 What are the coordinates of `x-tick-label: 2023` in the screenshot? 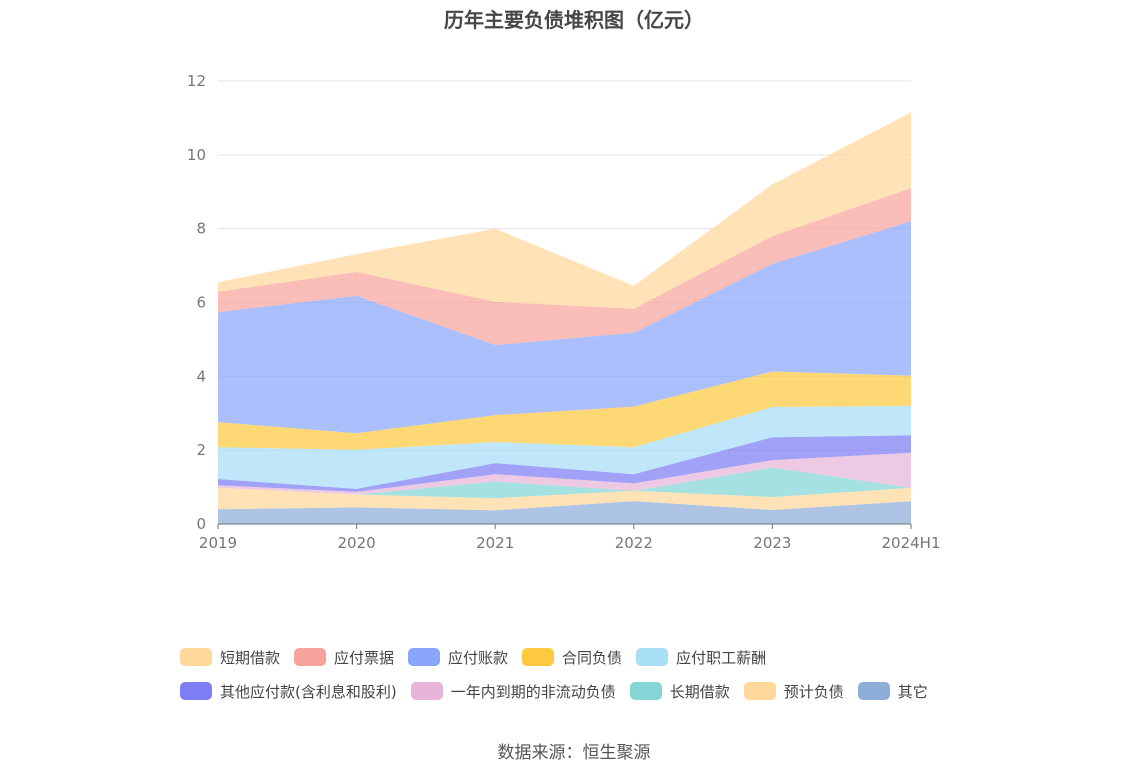 It's located at (772, 543).